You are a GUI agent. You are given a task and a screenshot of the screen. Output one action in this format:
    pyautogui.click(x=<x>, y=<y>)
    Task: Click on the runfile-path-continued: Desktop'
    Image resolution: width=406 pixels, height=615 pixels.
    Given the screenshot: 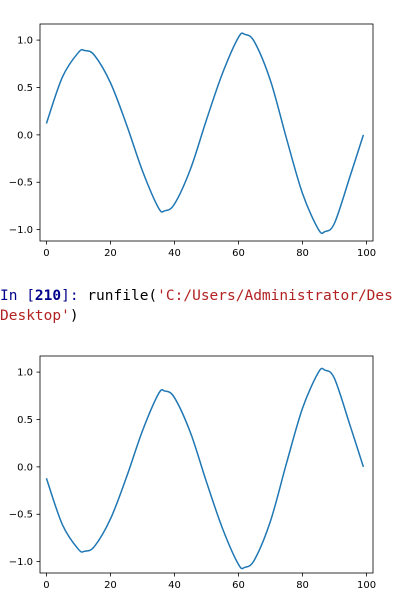 What is the action you would take?
    pyautogui.click(x=35, y=316)
    